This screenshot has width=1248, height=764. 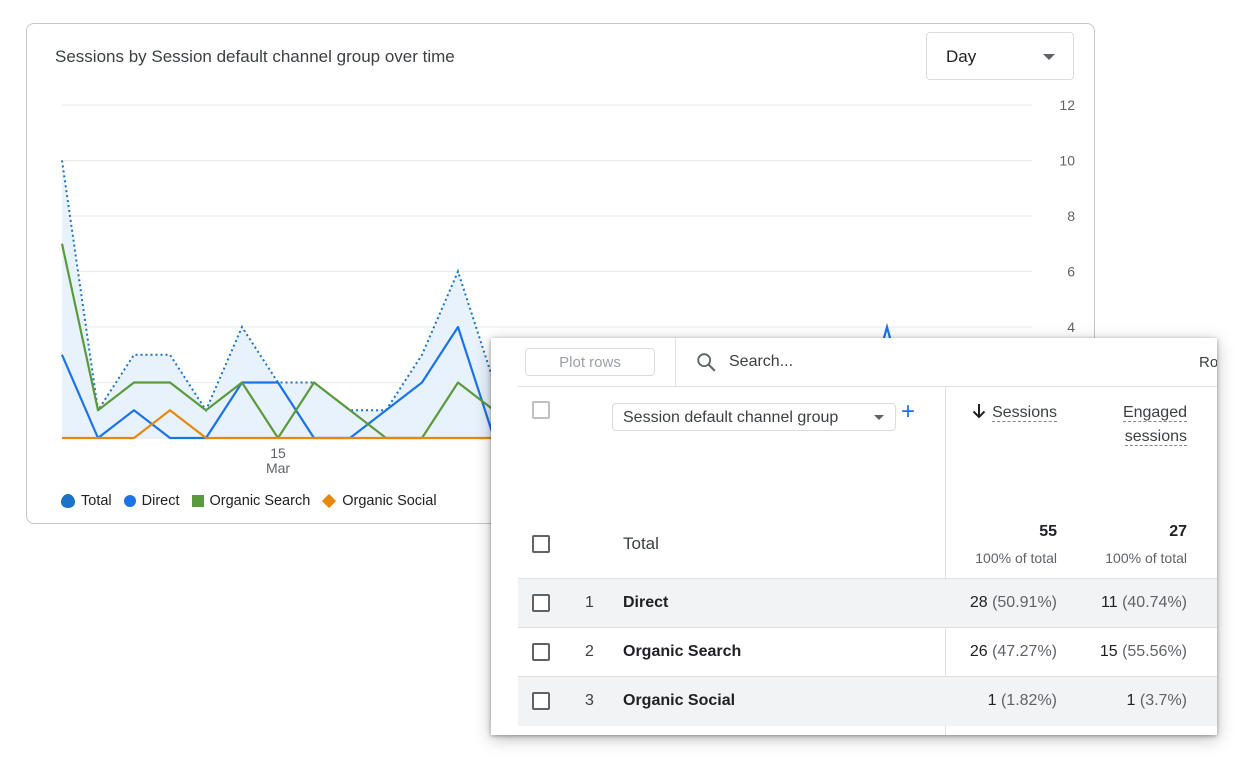 What do you see at coordinates (1000, 56) in the screenshot?
I see `granularity-dropdown: Day` at bounding box center [1000, 56].